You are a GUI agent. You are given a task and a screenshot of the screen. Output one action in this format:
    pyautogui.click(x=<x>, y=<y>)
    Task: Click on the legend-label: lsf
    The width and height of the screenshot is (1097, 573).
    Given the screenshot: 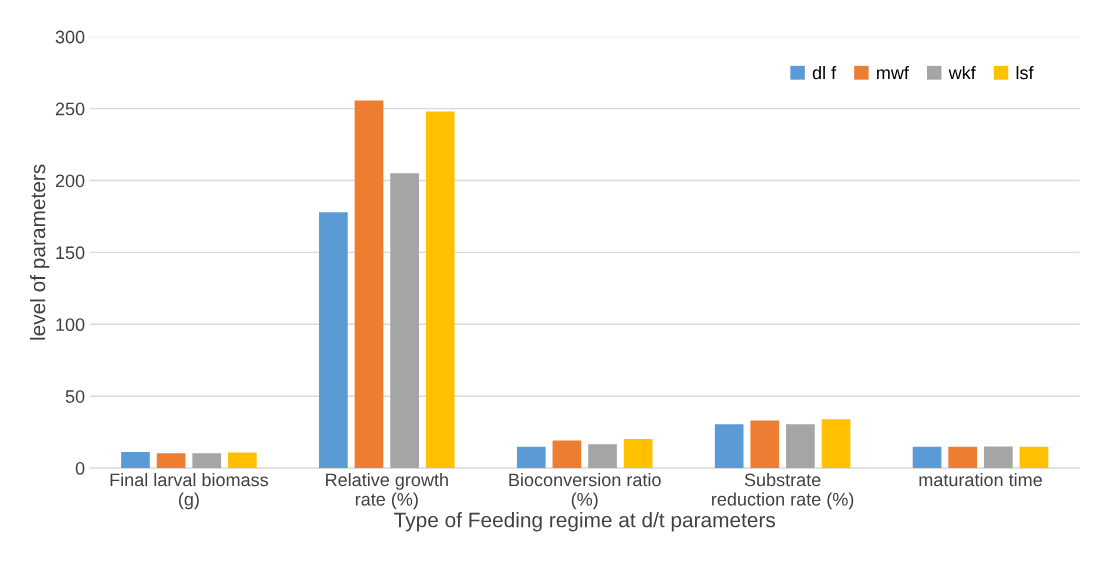 What is the action you would take?
    pyautogui.click(x=1025, y=72)
    